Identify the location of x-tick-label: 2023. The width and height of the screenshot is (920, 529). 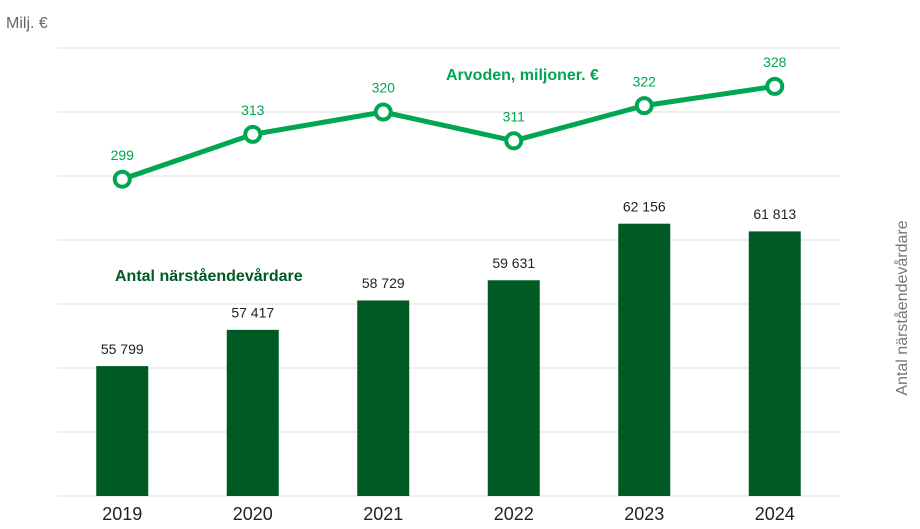
(644, 514).